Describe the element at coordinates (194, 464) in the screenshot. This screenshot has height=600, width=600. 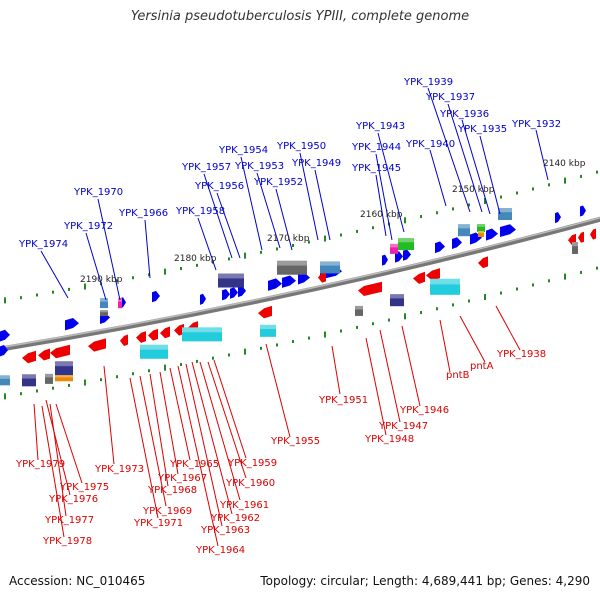
I see `gene-label-YPK_1965: YPK_1965` at that location.